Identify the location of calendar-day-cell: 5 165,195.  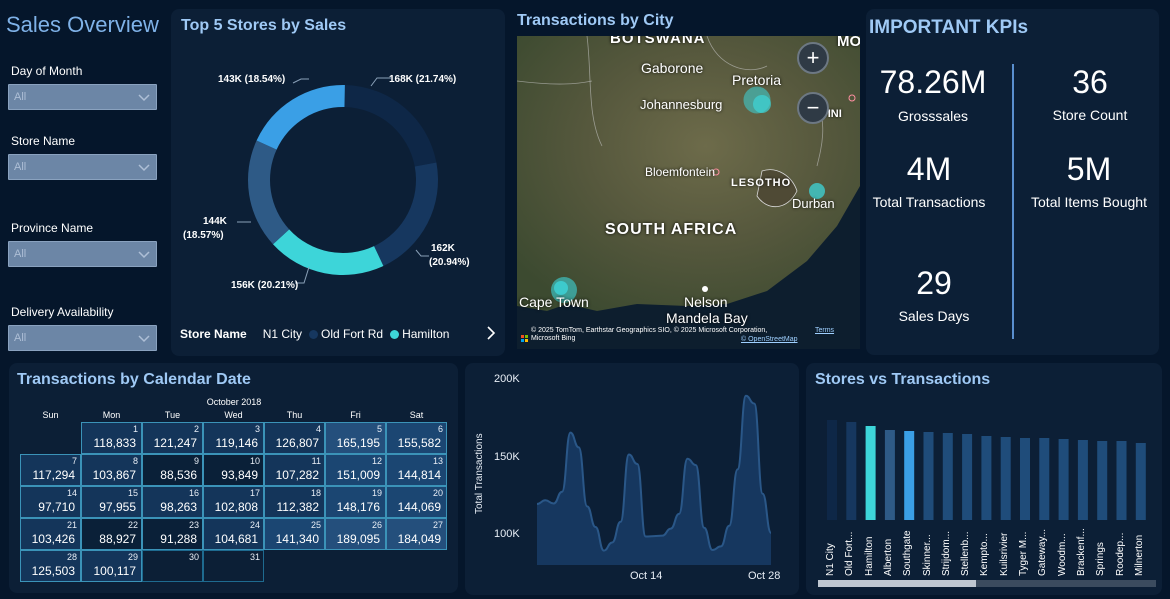
(355, 438).